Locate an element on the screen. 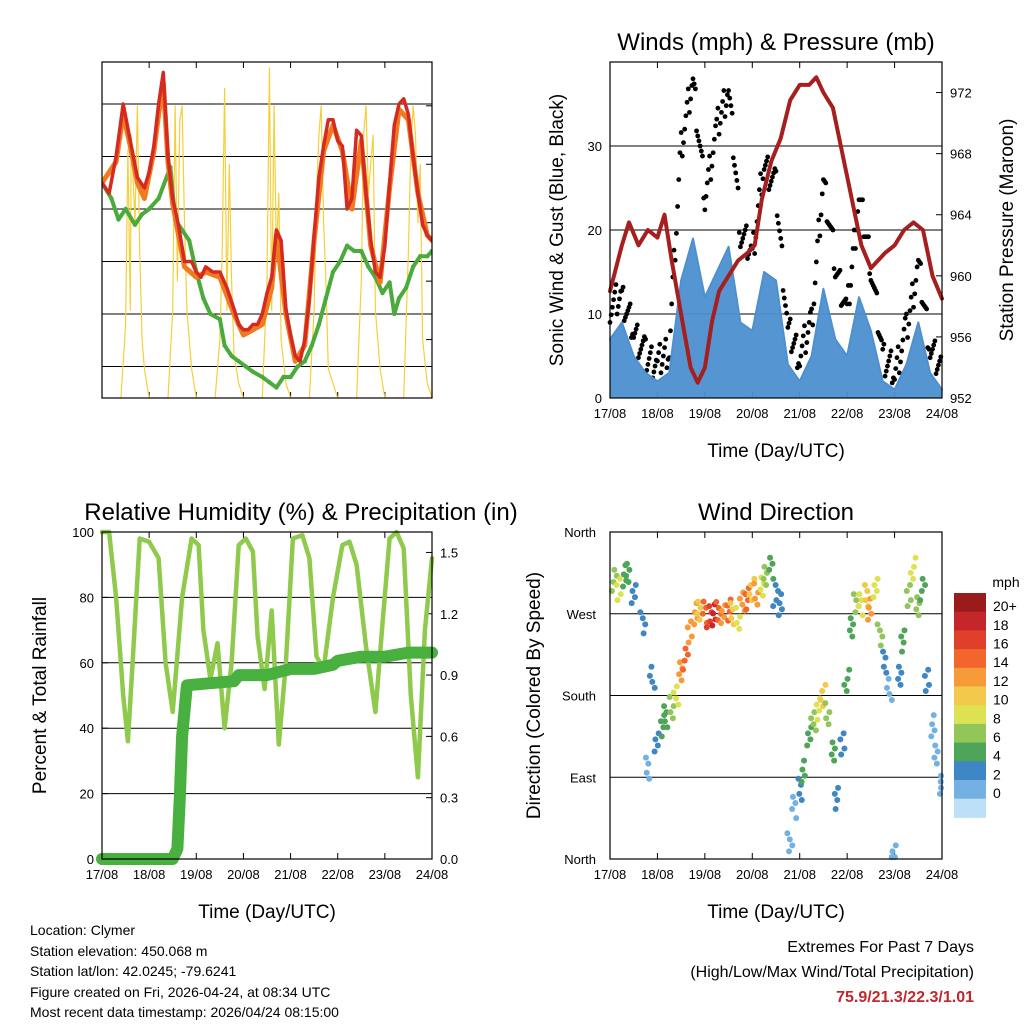 Image resolution: width=1024 pixels, height=1024 pixels. extremes-values: 75.9/21.3/22.3/1.01 is located at coordinates (905, 997).